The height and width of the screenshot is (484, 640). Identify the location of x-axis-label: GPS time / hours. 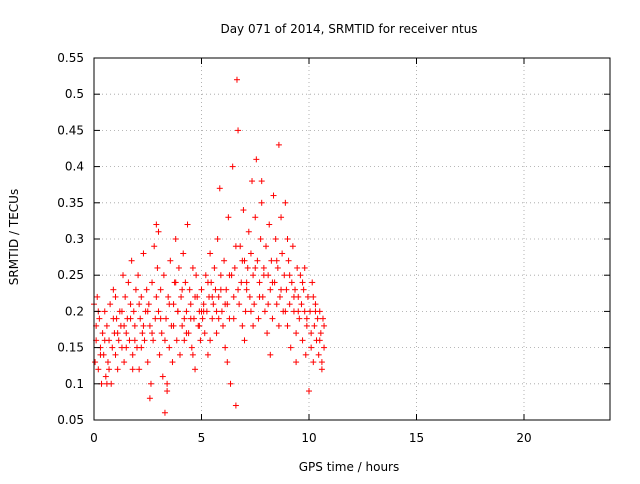
(349, 467).